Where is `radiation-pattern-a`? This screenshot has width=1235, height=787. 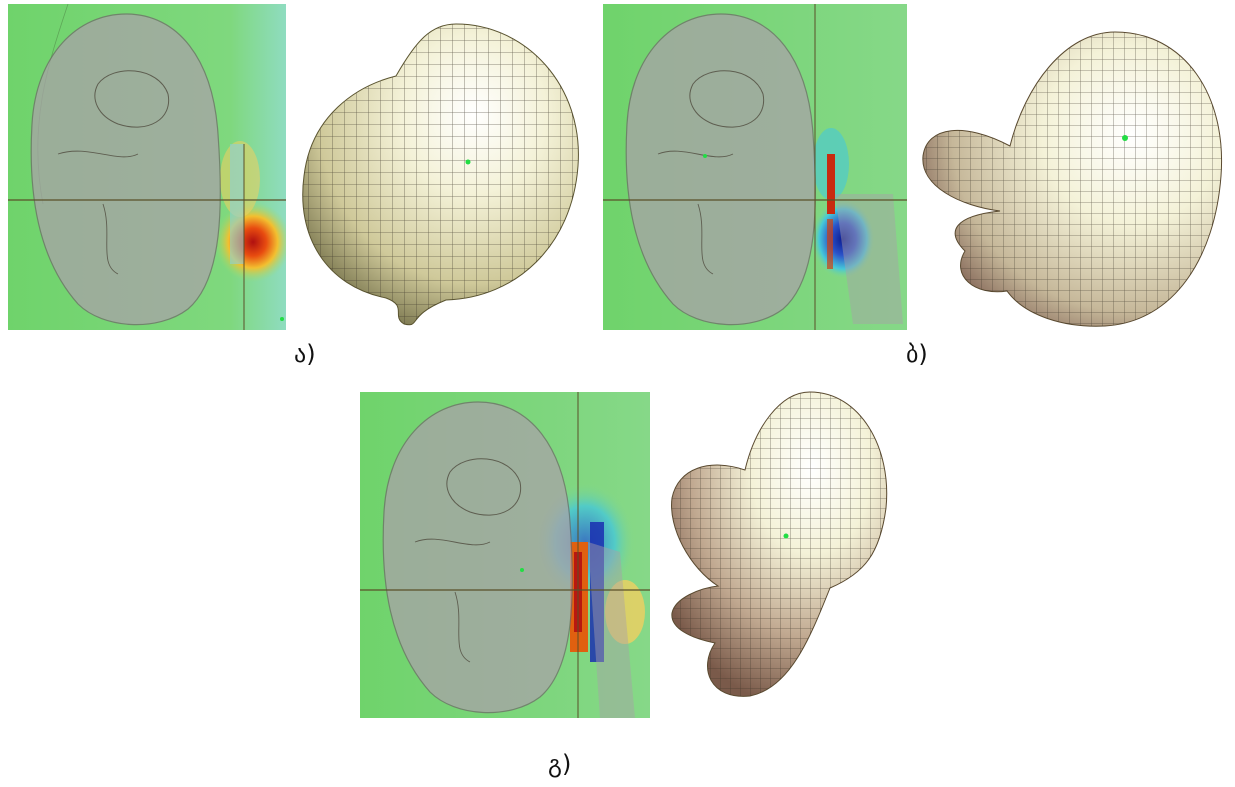 radiation-pattern-a is located at coordinates (442, 172).